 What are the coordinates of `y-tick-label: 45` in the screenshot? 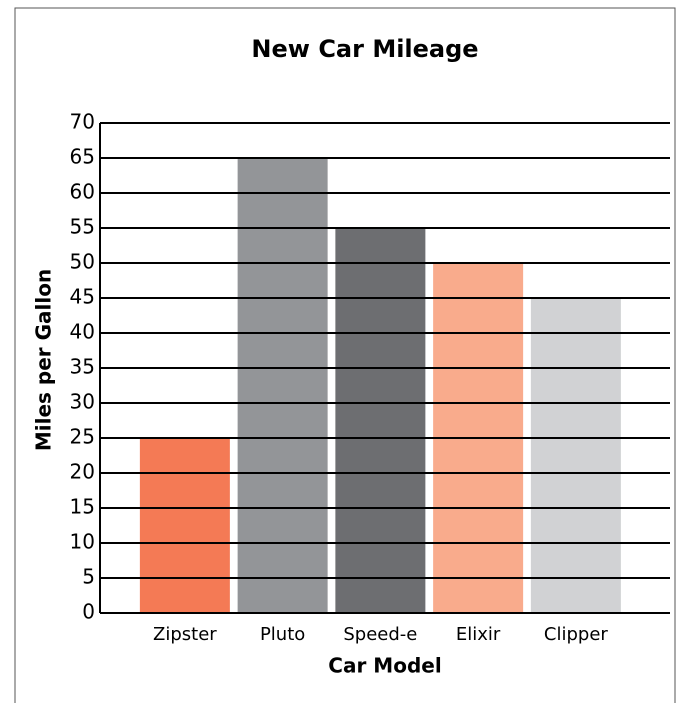 It's located at (82, 297).